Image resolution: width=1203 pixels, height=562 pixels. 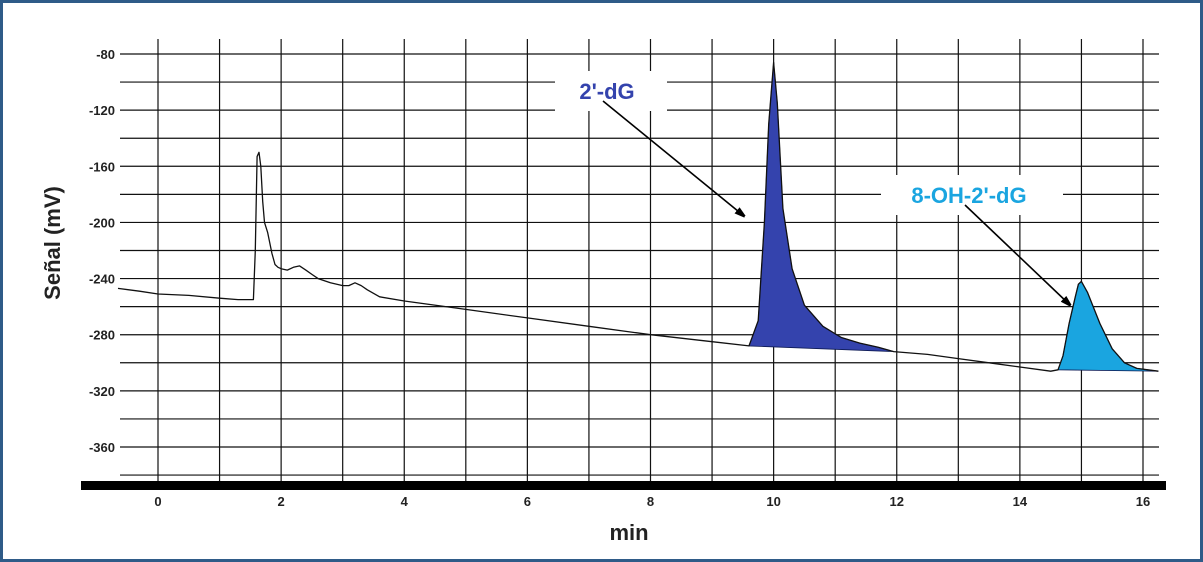 I want to click on y-tick-label: -240, so click(x=102, y=279).